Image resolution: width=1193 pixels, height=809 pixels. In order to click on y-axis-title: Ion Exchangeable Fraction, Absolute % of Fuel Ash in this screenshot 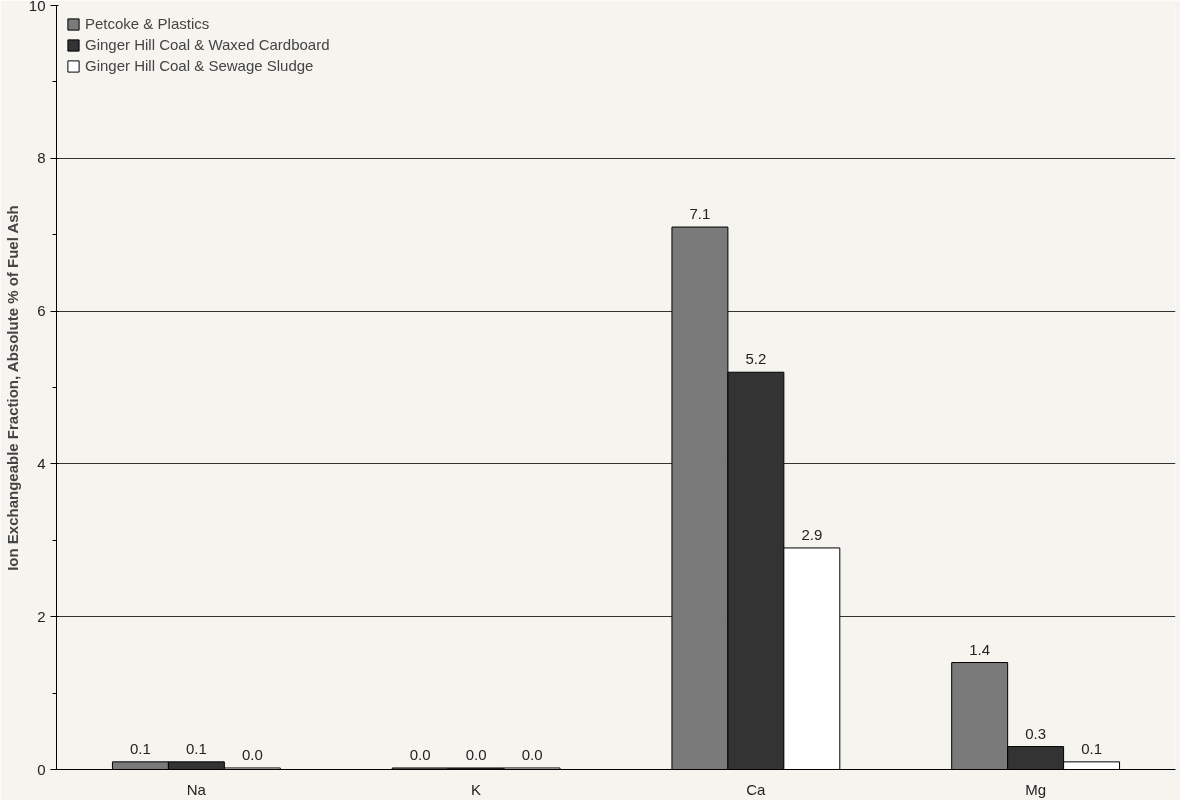, I will do `click(12, 388)`.